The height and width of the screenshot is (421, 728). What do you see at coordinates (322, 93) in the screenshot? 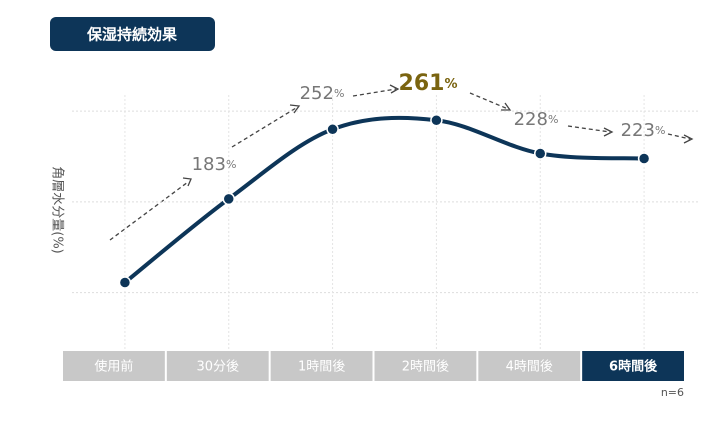
I see `value-label: 252%` at bounding box center [322, 93].